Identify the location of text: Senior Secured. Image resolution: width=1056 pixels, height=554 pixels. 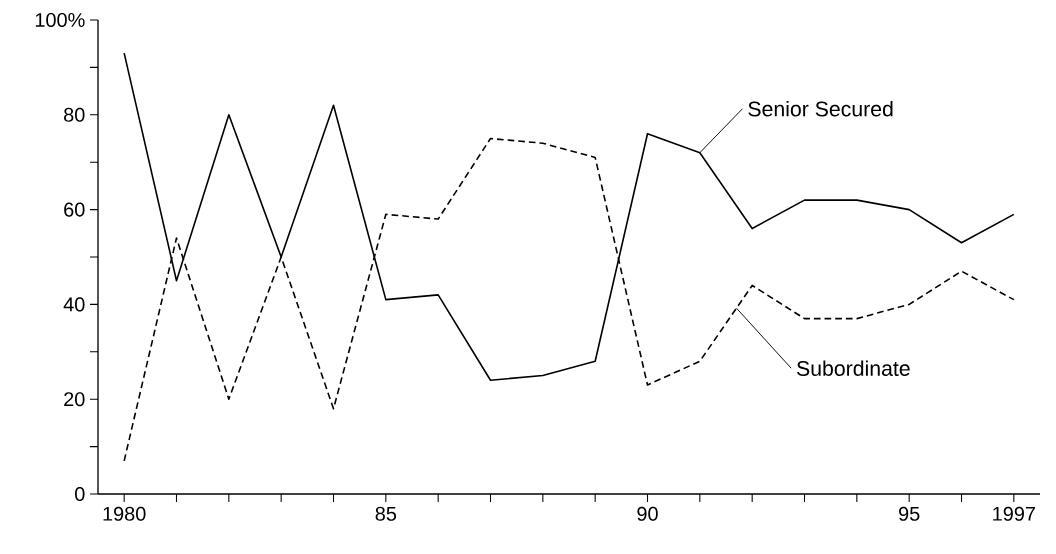
(820, 108).